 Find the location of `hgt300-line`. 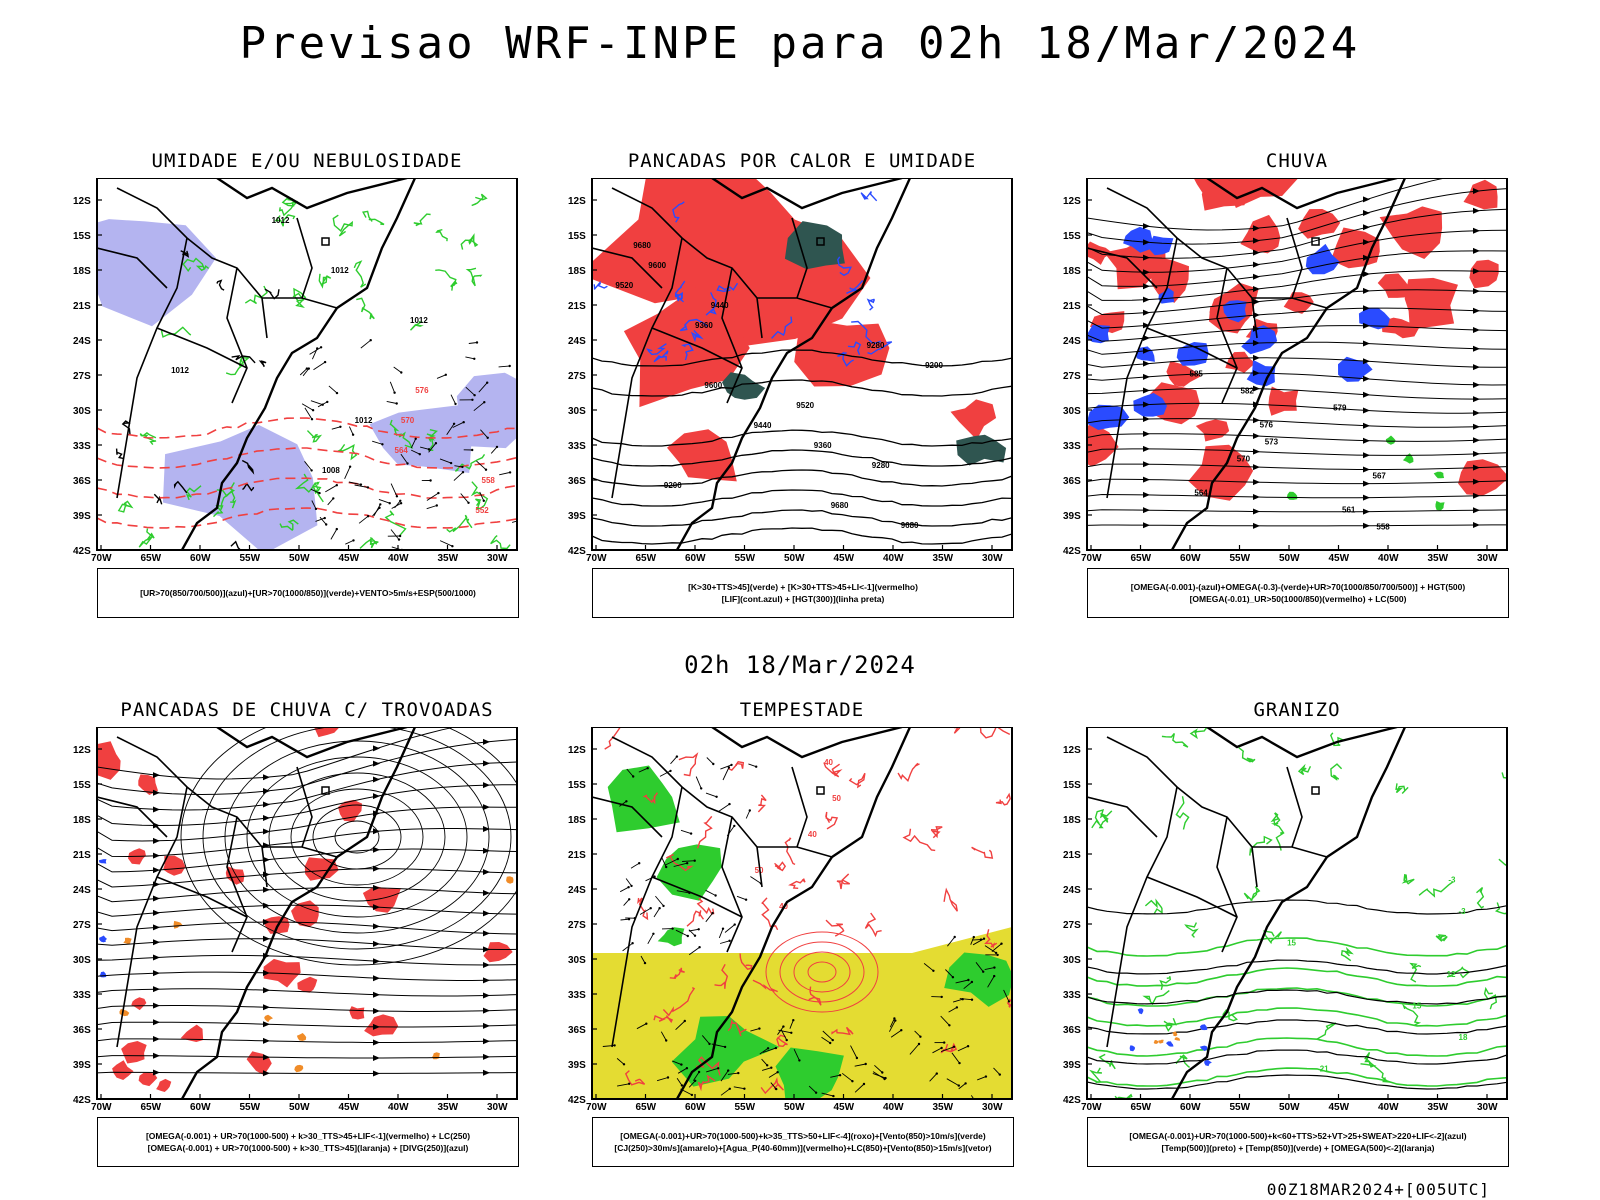

hgt300-line is located at coordinates (802, 498).